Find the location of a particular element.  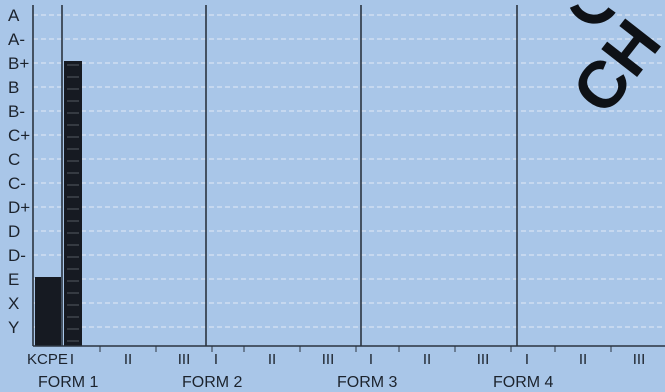

kcpe-label: KCPE is located at coordinates (47, 359).